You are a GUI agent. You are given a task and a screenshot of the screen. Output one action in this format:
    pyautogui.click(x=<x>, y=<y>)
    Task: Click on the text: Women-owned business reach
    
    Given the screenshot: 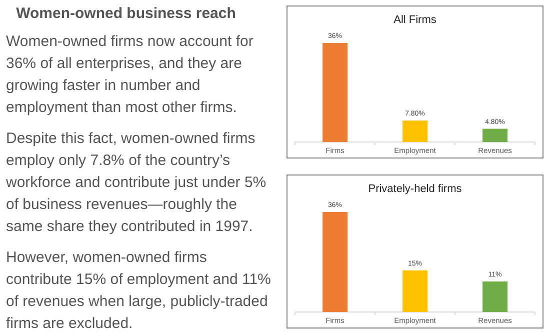 What is the action you would take?
    pyautogui.click(x=126, y=13)
    